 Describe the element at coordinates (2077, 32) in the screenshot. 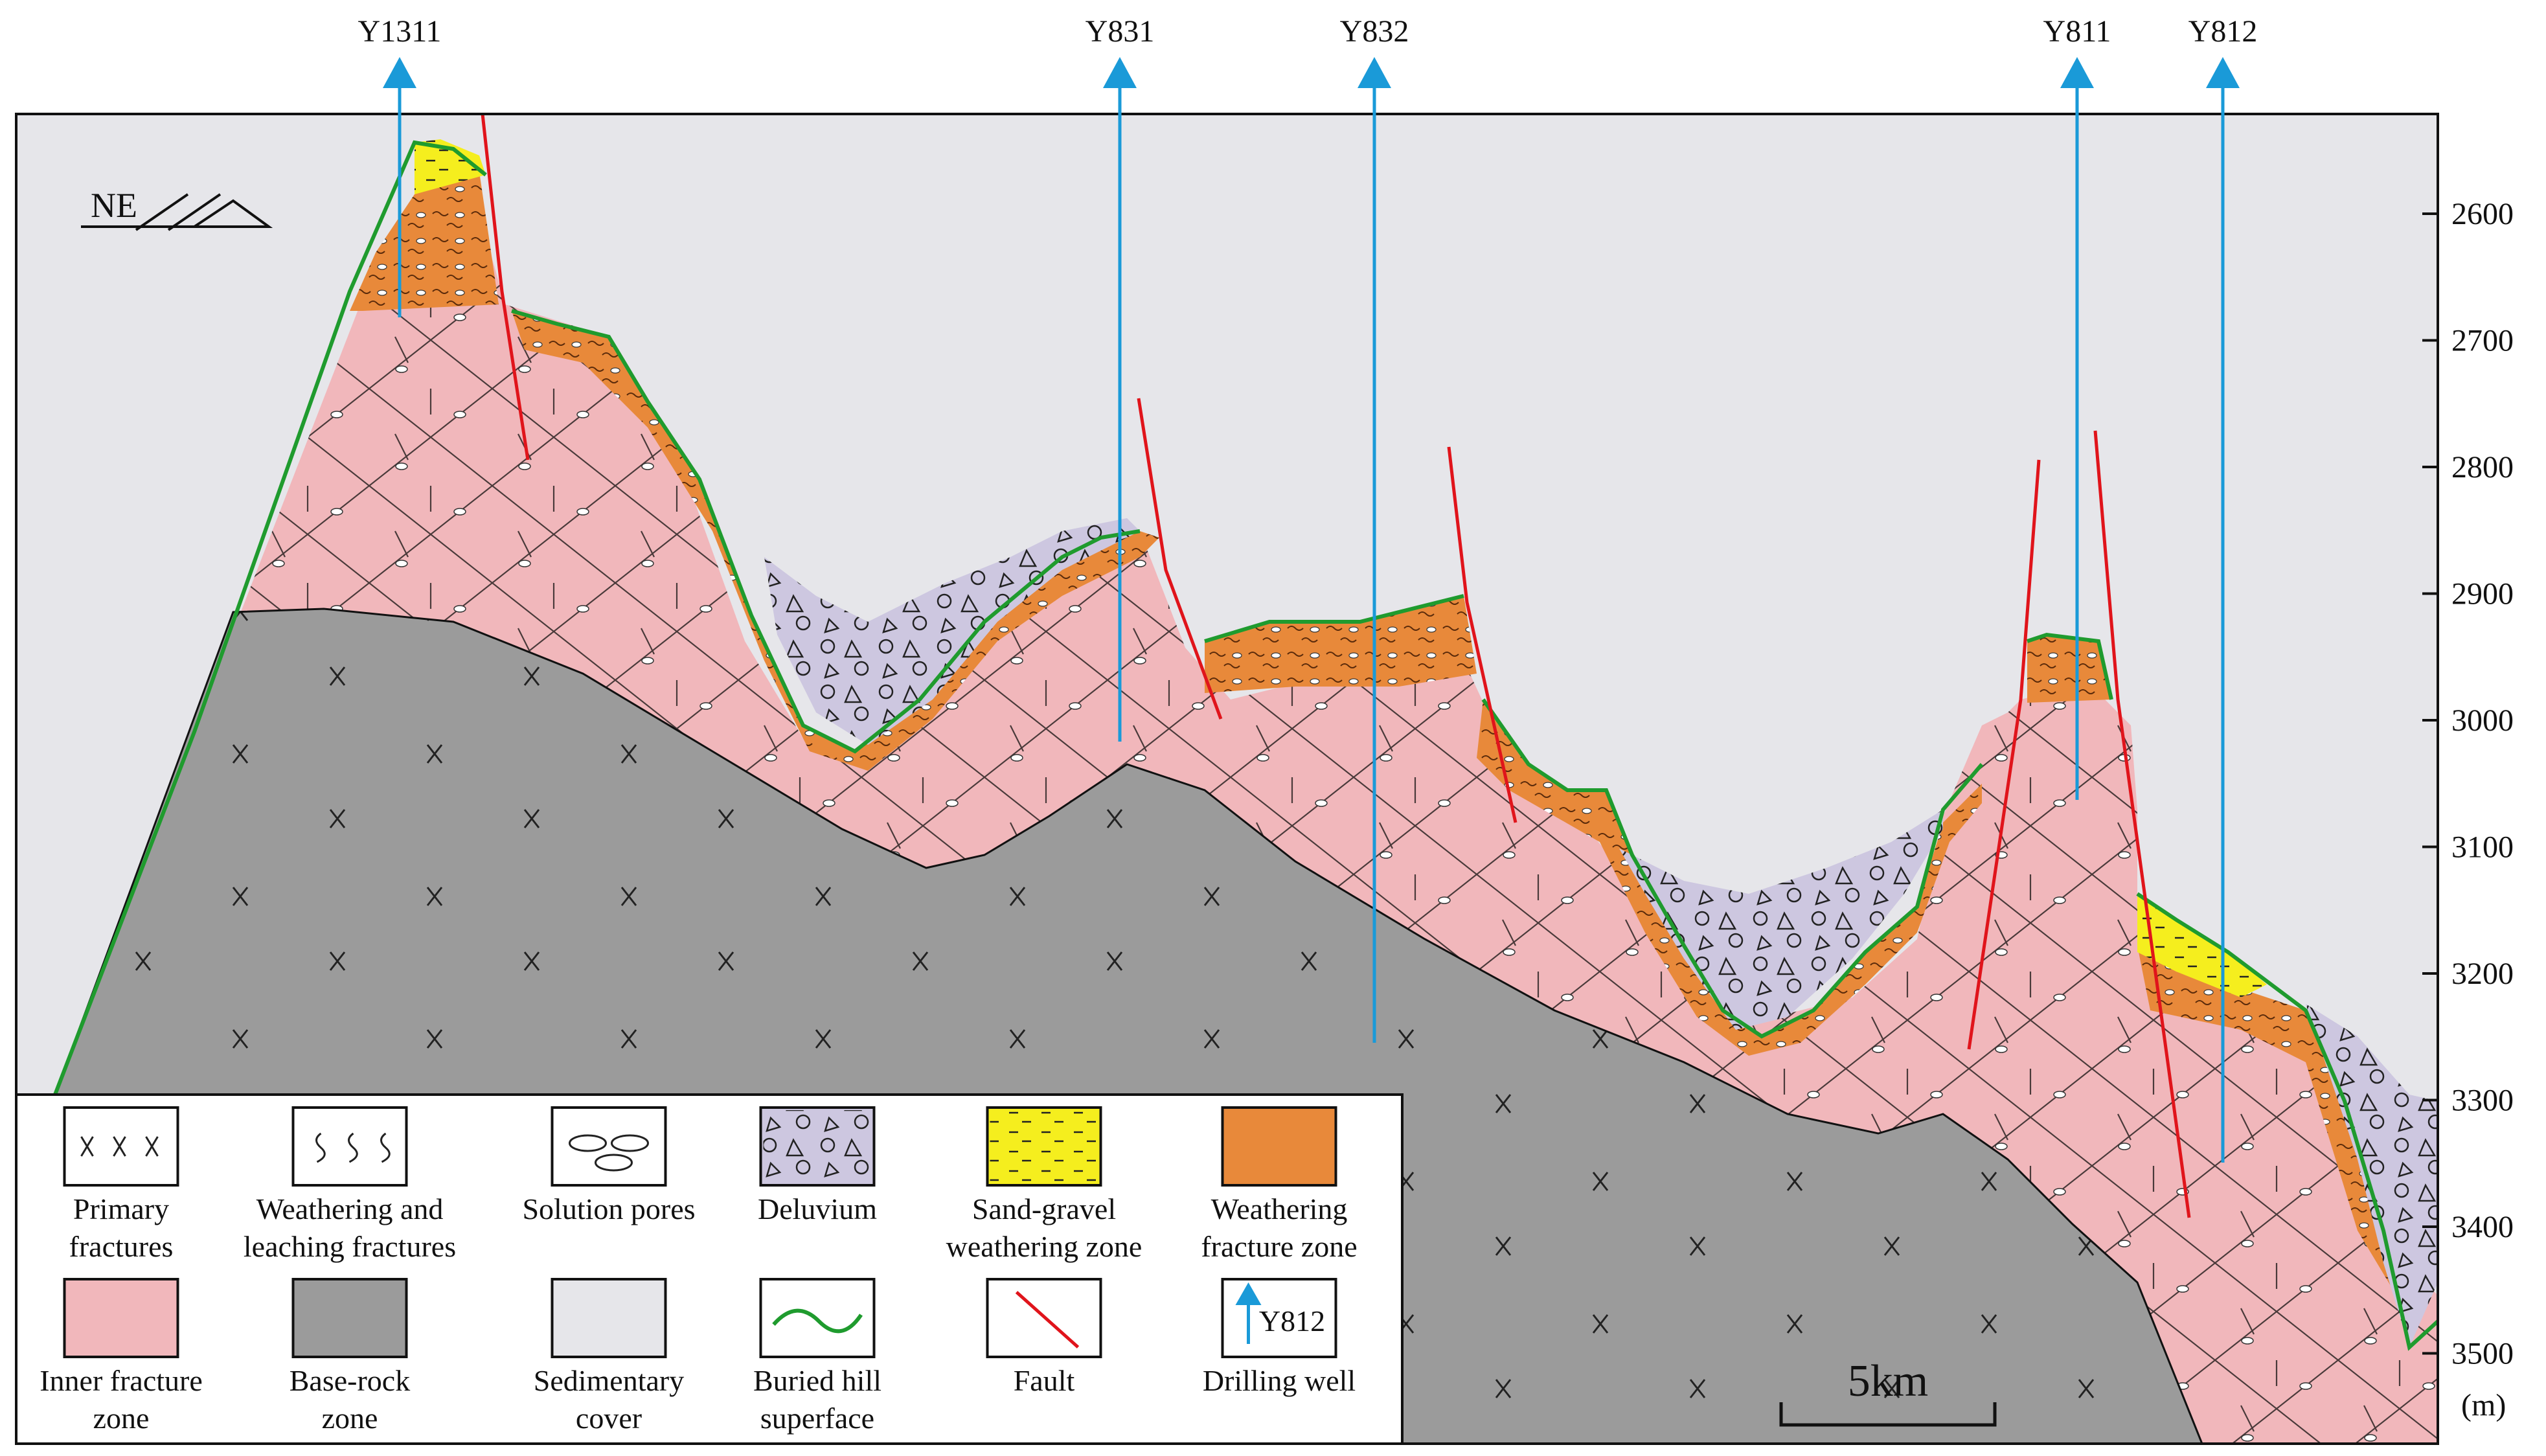

I see `well-label: Y811` at that location.